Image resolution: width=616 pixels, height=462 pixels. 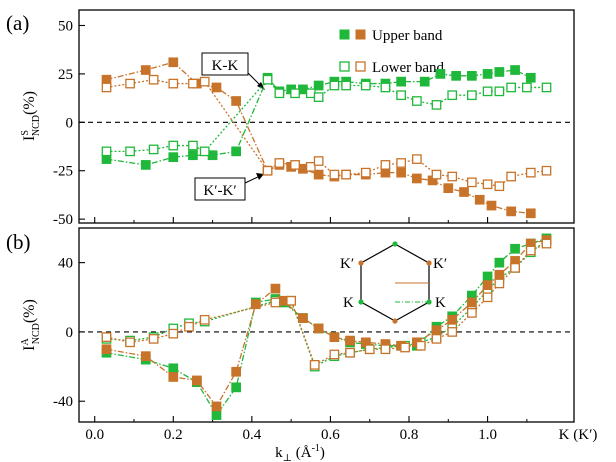 What do you see at coordinates (487, 435) in the screenshot?
I see `xtick-label: 1.0` at bounding box center [487, 435].